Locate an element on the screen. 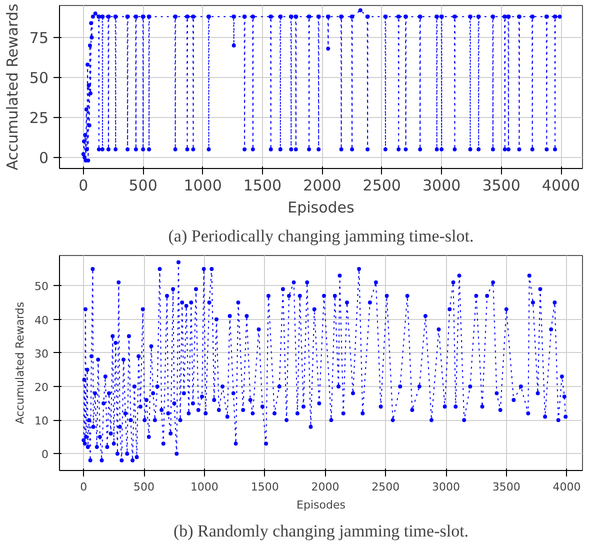 This screenshot has height=550, width=607. y-tick-label: 25 is located at coordinates (39, 117).